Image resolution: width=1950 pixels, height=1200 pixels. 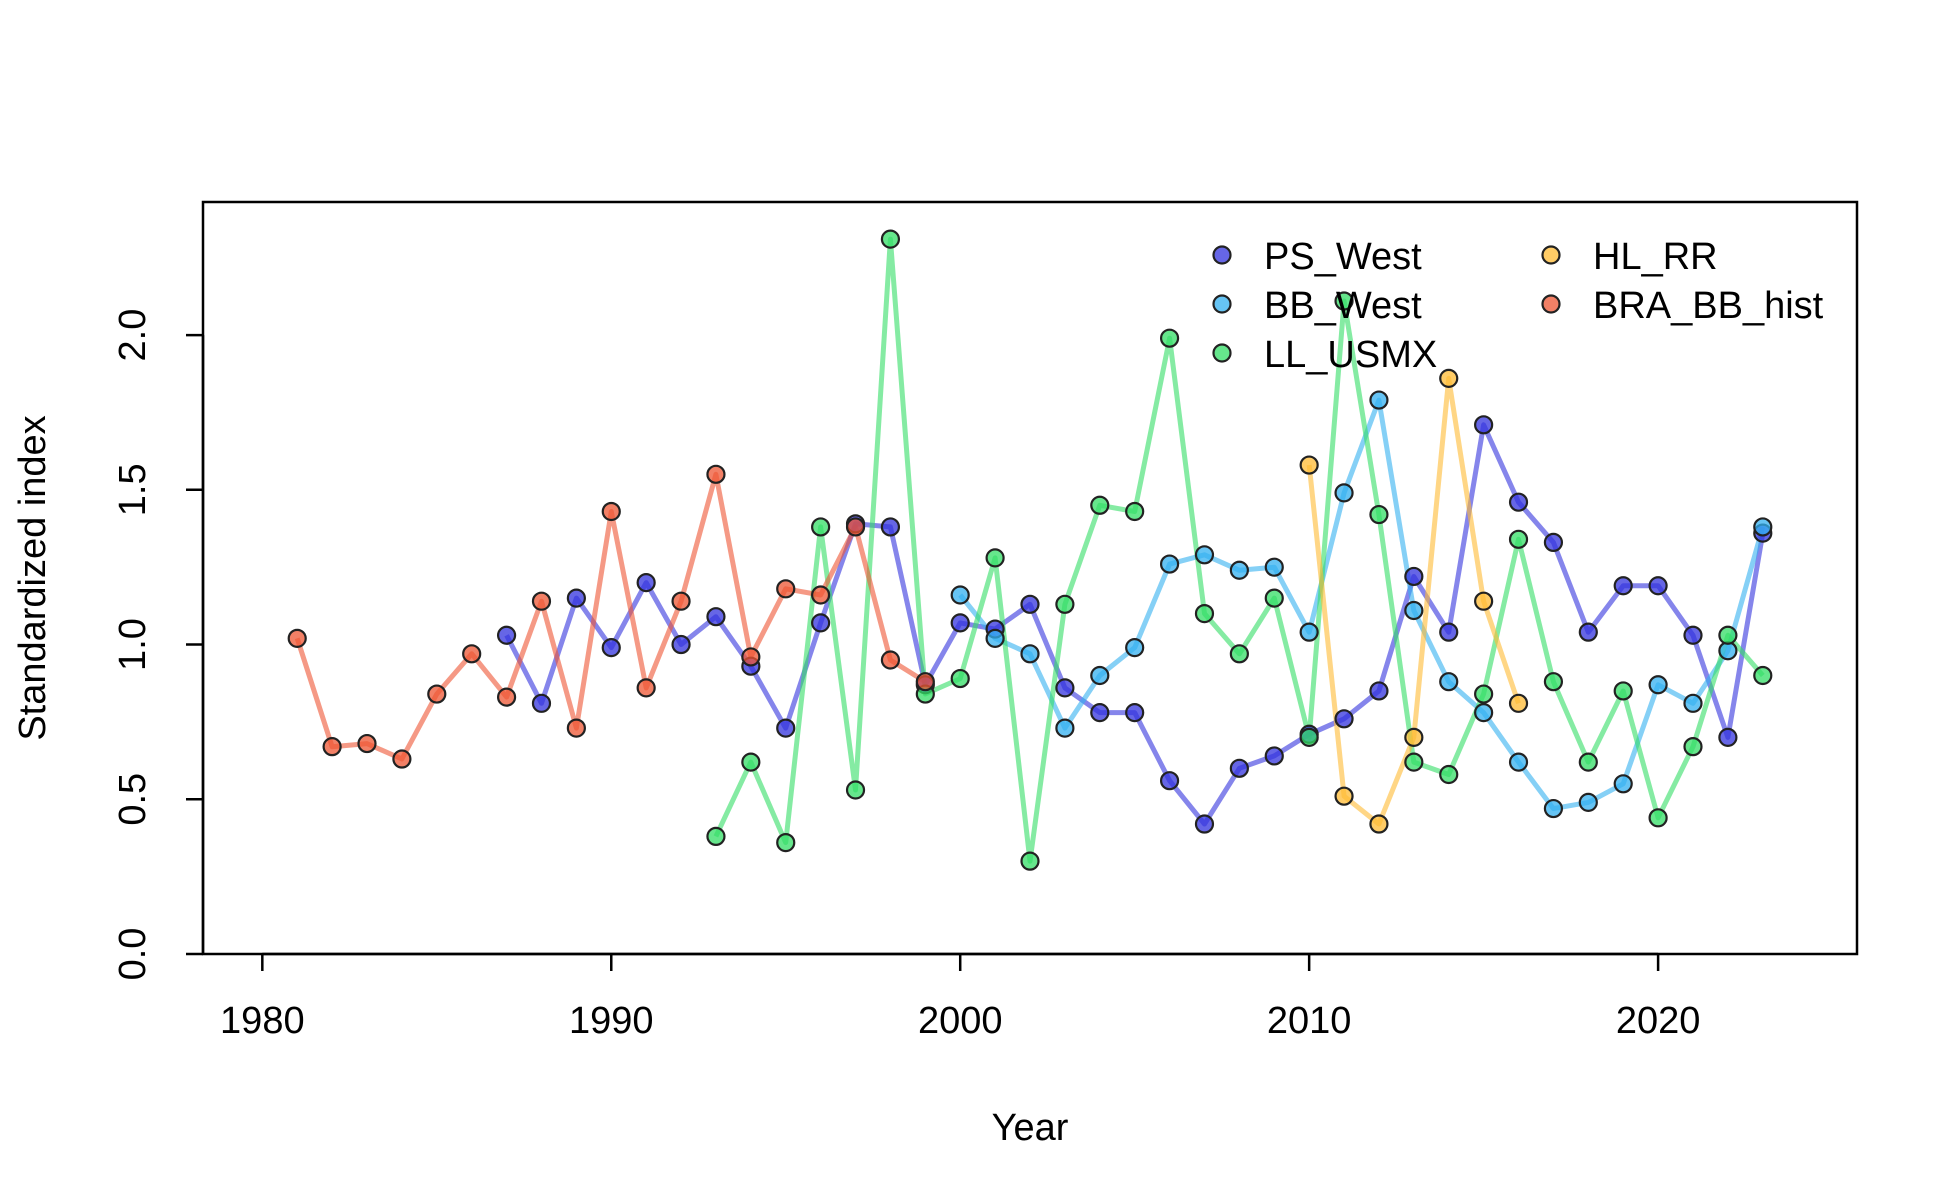 What do you see at coordinates (1030, 1128) in the screenshot?
I see `x-axis-label: Year` at bounding box center [1030, 1128].